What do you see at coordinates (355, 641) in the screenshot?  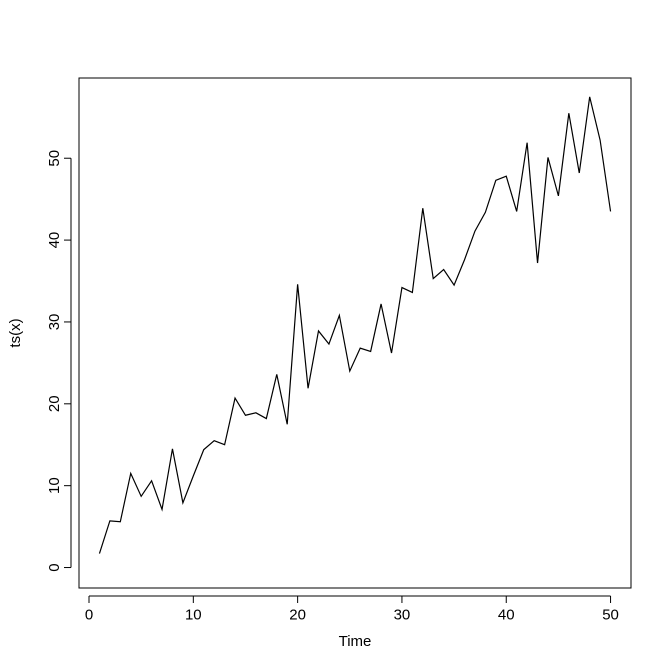 I see `x-axis-label: Time` at bounding box center [355, 641].